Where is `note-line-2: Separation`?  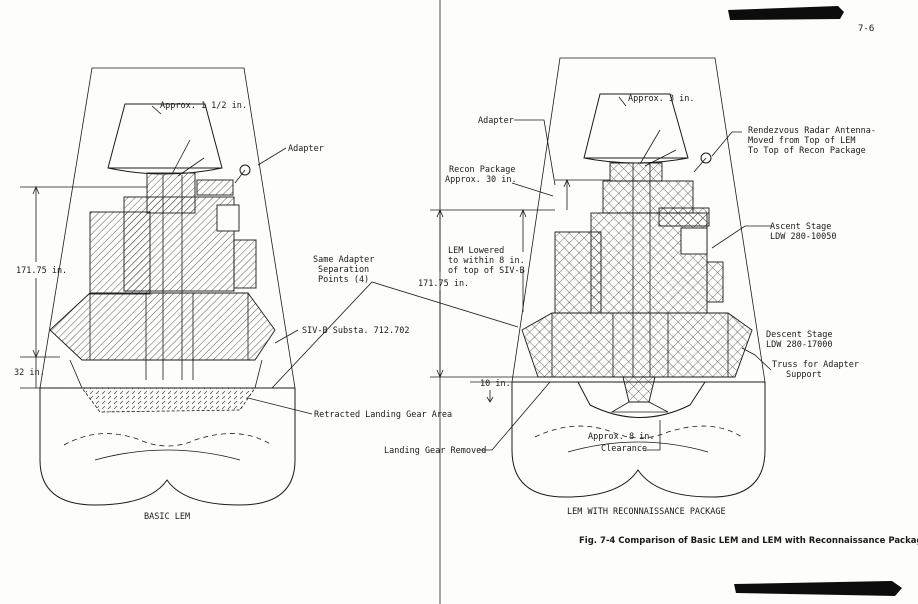
note-line-2: Separation is located at coordinates (343, 270).